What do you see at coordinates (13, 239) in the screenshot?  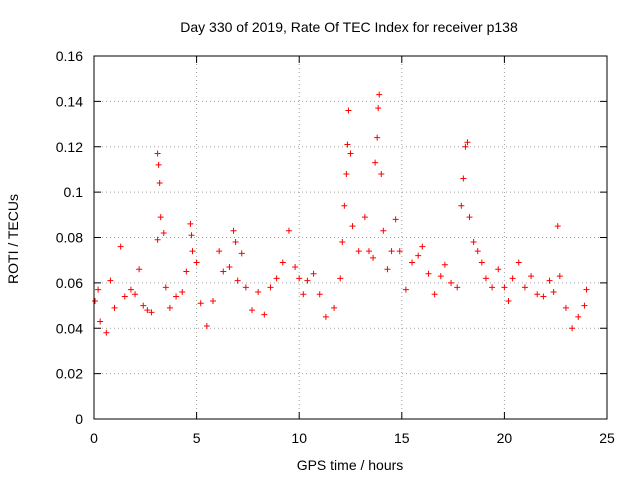 I see `y-axis-label: ROTI / TECUs` at bounding box center [13, 239].